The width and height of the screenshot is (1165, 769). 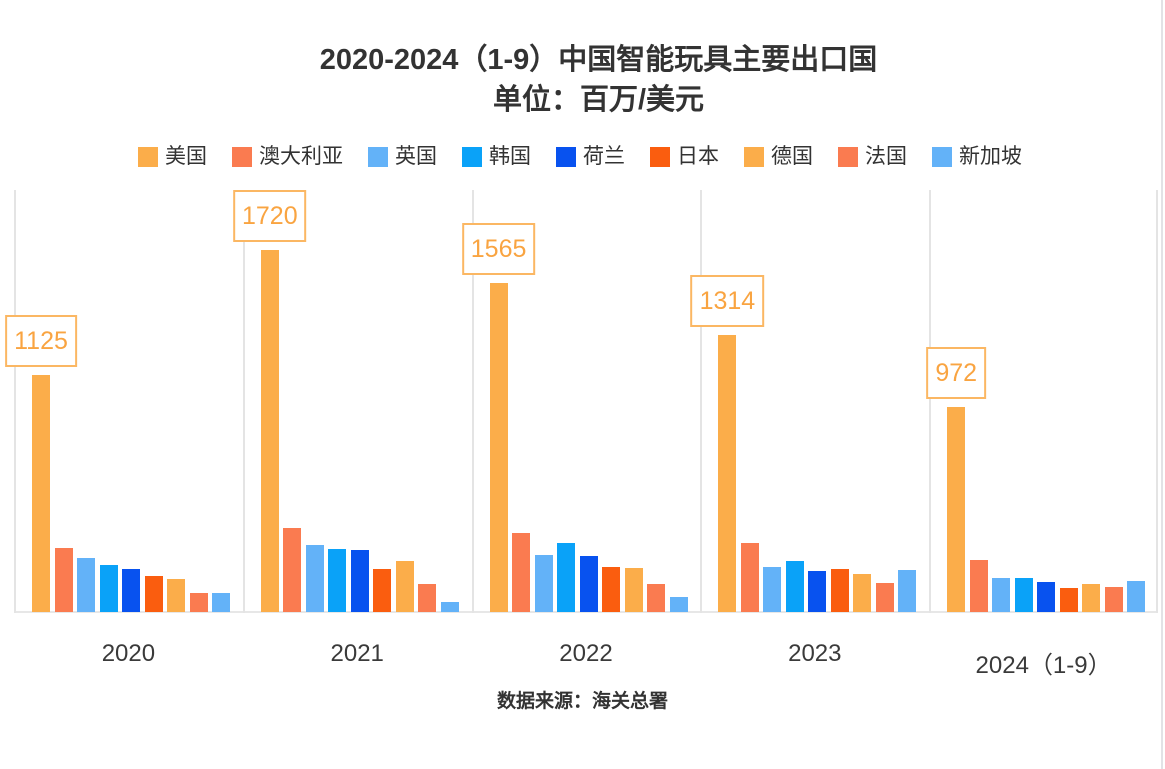 I want to click on value-label-美国-2023: 1314, so click(x=727, y=301).